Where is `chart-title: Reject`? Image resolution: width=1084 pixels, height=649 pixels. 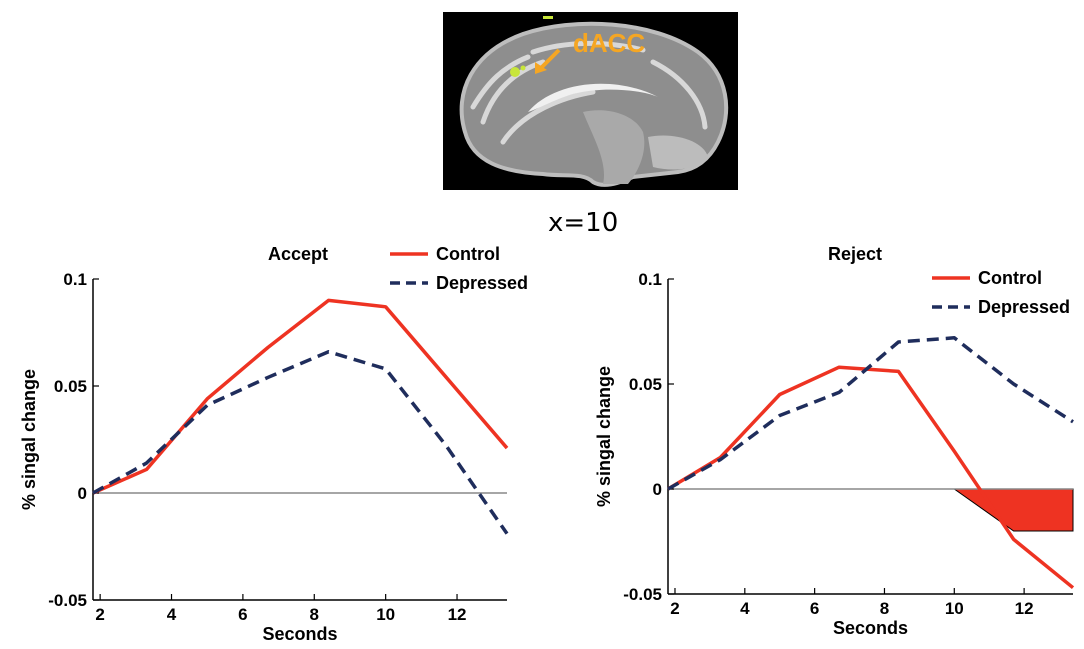
chart-title: Reject is located at coordinates (855, 254).